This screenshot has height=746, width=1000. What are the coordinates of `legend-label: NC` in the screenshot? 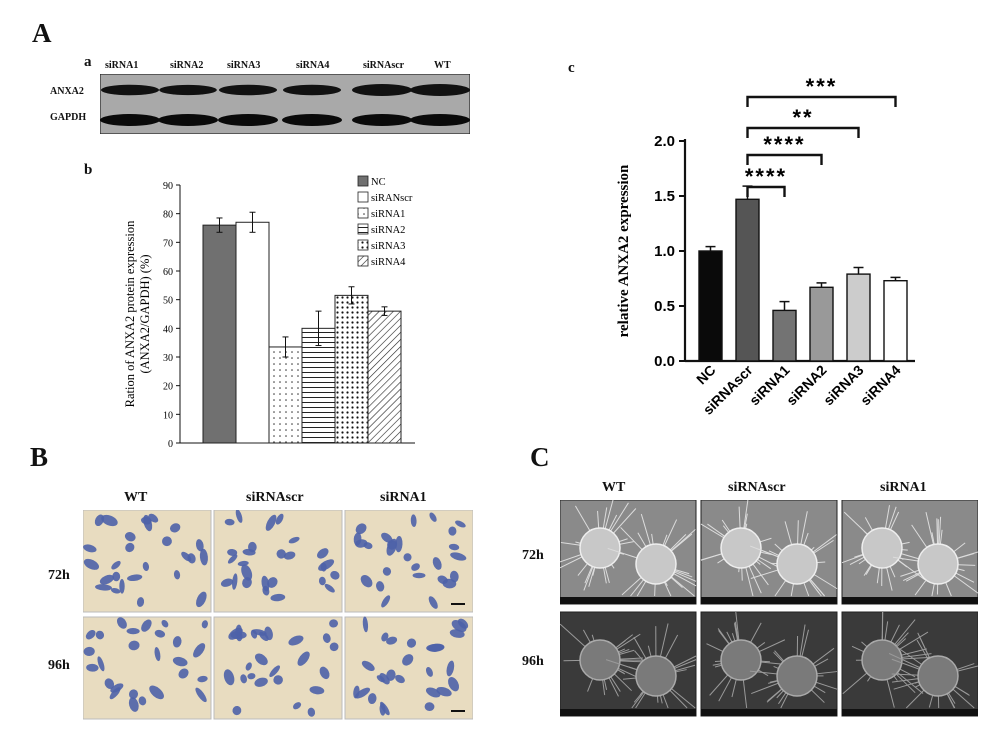 It's located at (378, 182).